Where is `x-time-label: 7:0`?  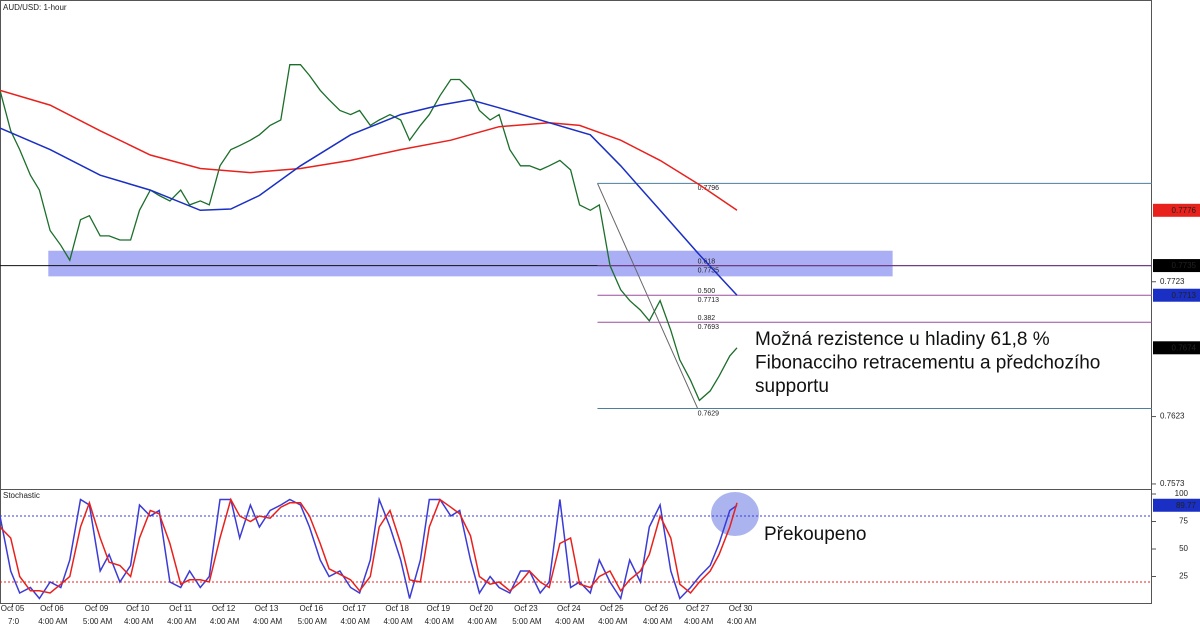
x-time-label: 7:0 is located at coordinates (14, 621).